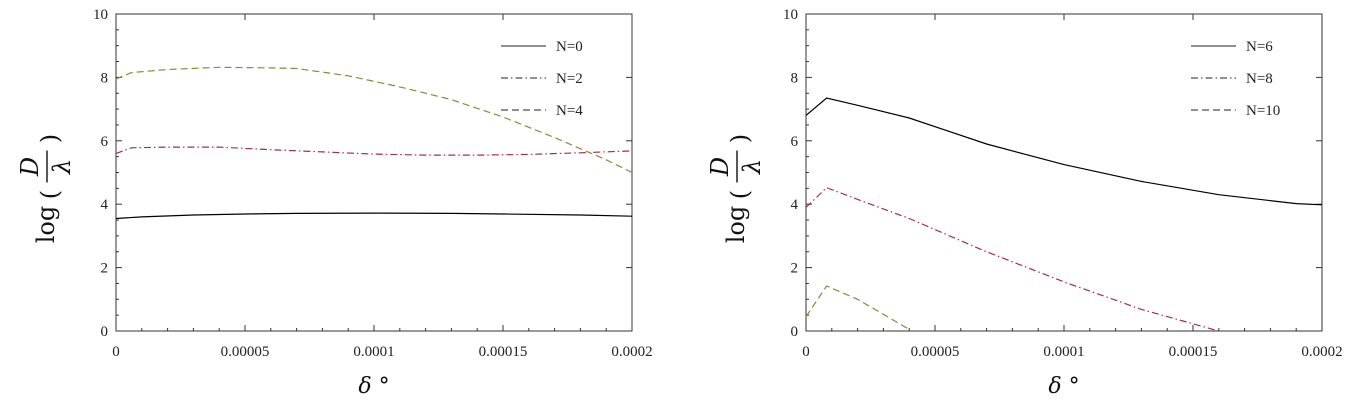 This screenshot has width=1358, height=406. I want to click on legend-label: N=0, so click(569, 47).